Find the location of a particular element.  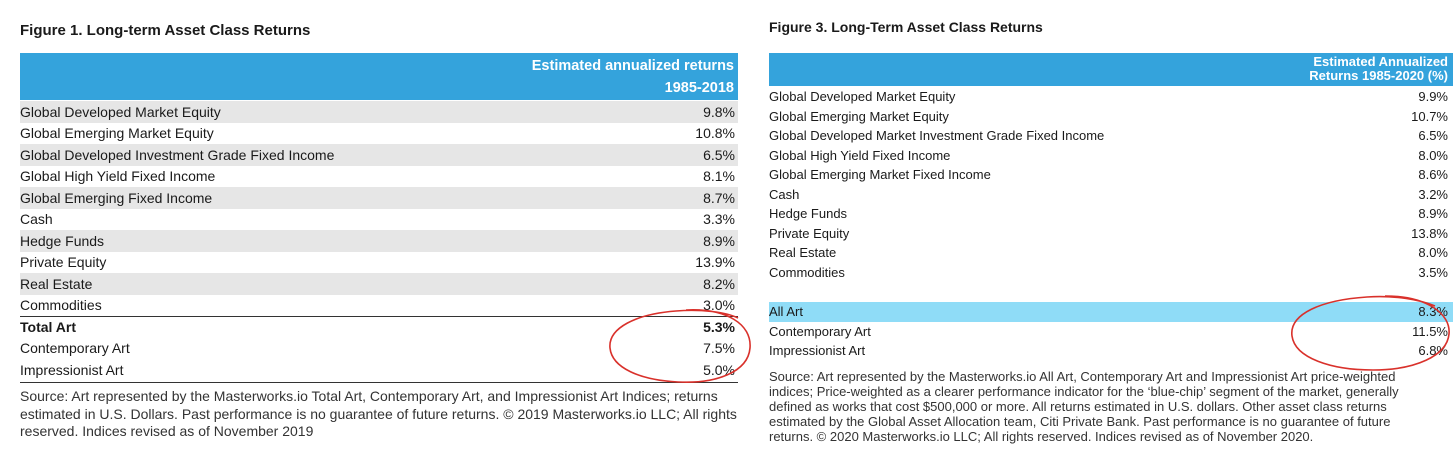

table-row: Global Emerging Market Fixed Income 8.6% is located at coordinates (1111, 175).